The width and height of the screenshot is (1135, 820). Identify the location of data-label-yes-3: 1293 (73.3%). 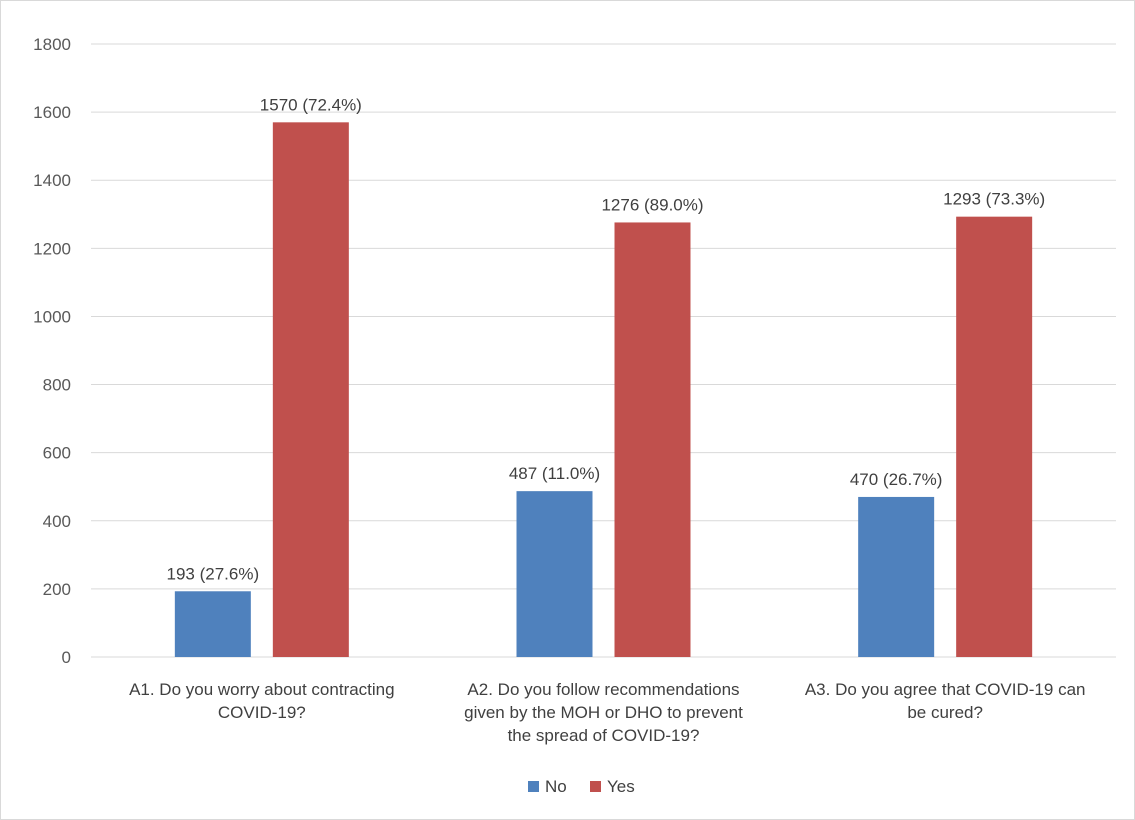
(994, 199).